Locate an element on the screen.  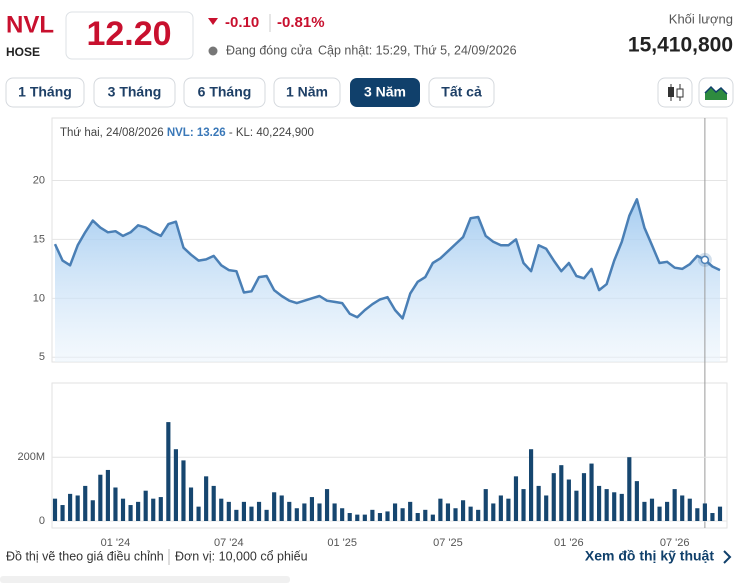
y-tick-label: 20 is located at coordinates (39, 180).